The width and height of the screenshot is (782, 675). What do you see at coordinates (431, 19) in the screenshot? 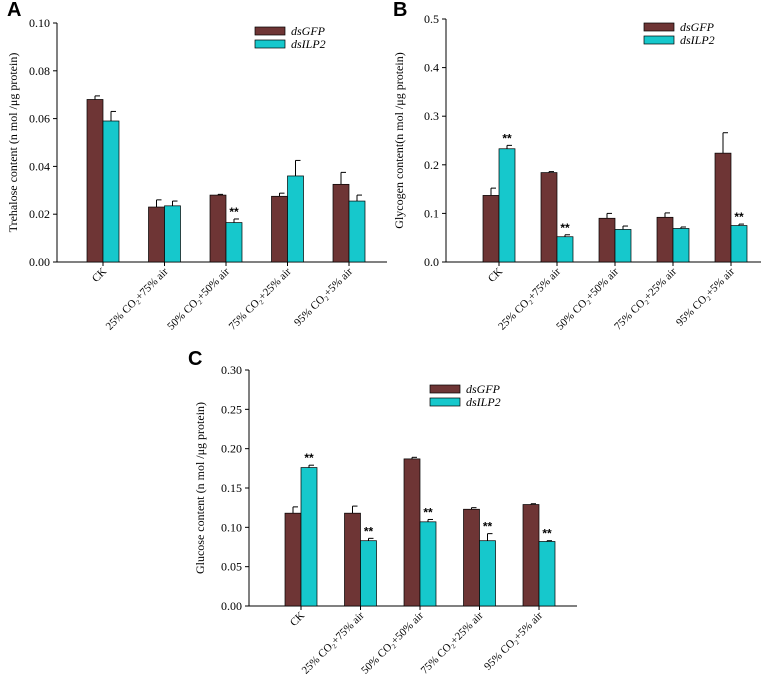
I see `y-tick-label: 0.5` at bounding box center [431, 19].